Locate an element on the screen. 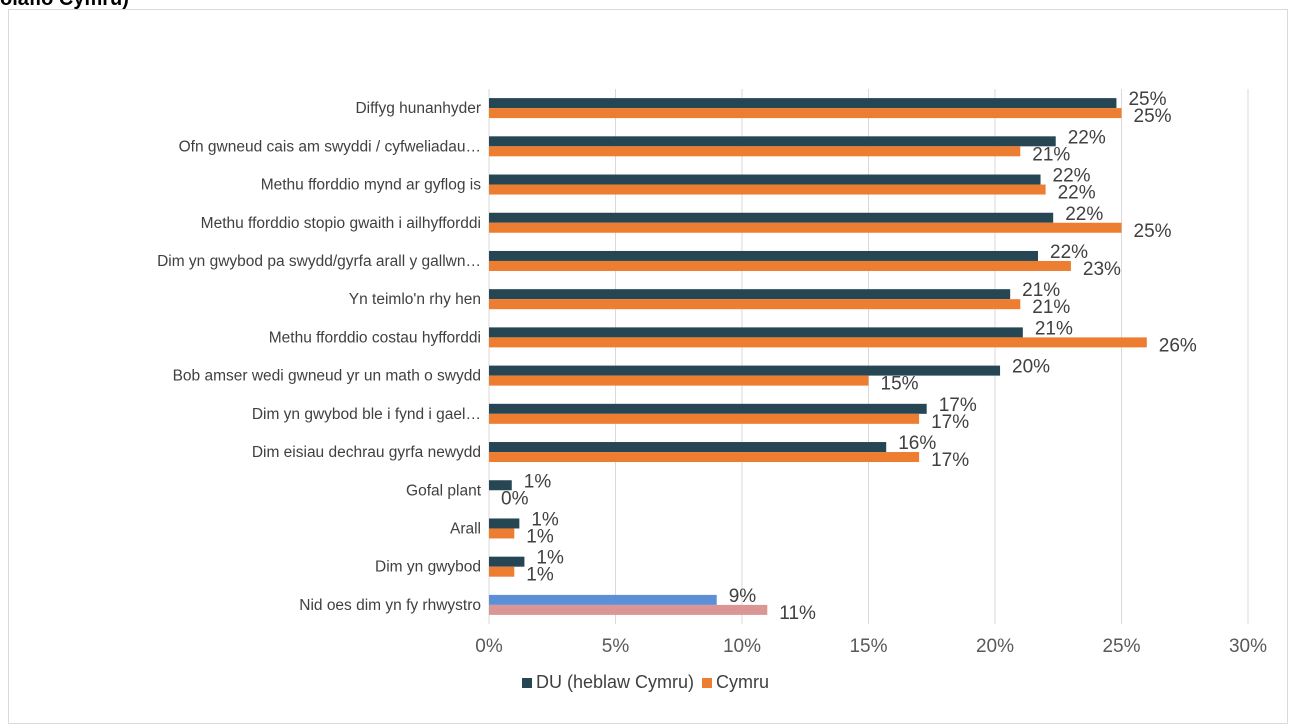  legend-item-du: DU (heblaw Cymru) is located at coordinates (608, 682).